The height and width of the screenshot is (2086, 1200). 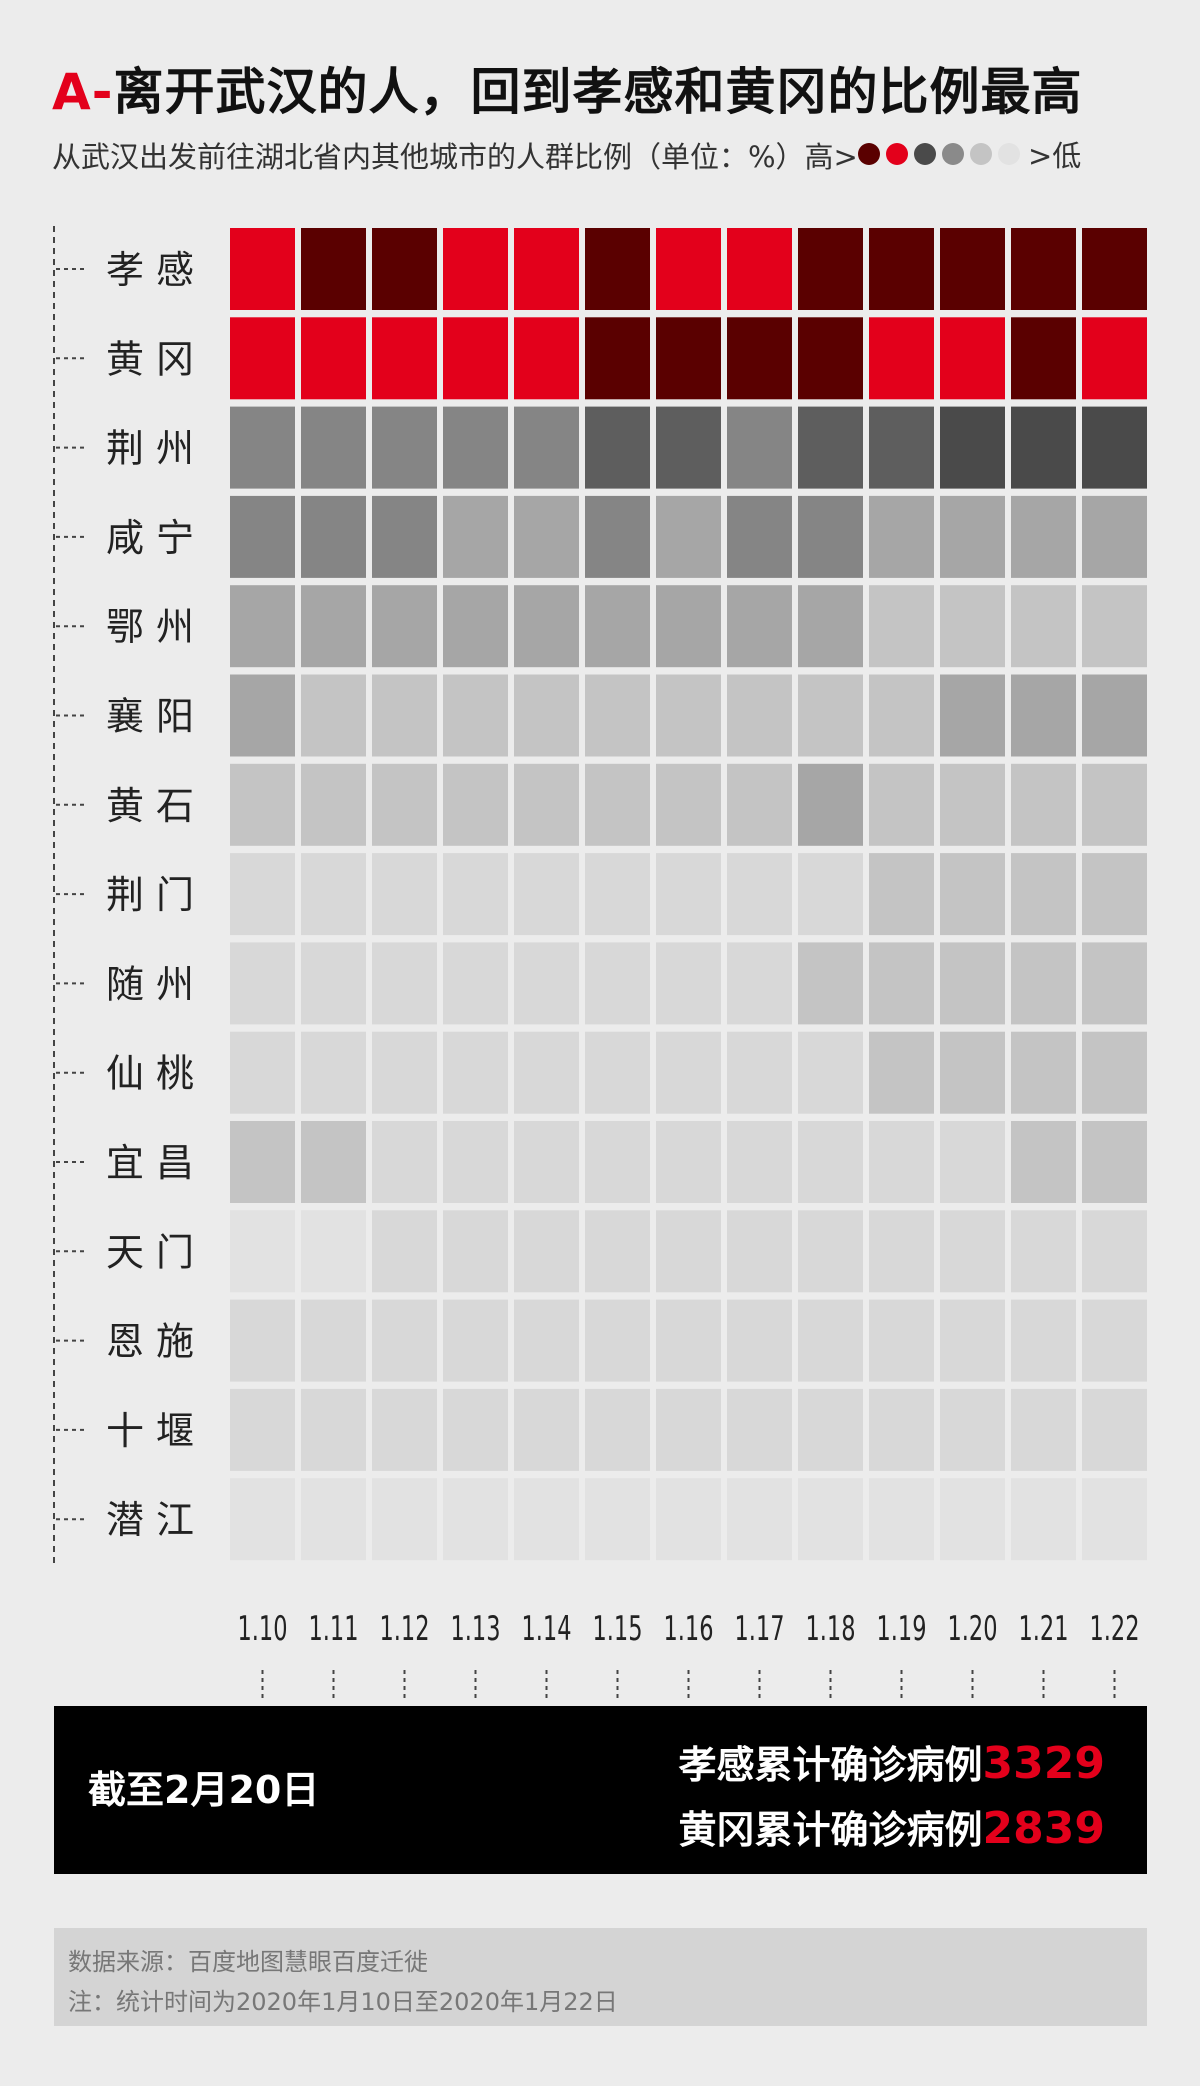 What do you see at coordinates (830, 1830) in the screenshot?
I see `huanggang-cases-label: 黄冈累计确诊病例` at bounding box center [830, 1830].